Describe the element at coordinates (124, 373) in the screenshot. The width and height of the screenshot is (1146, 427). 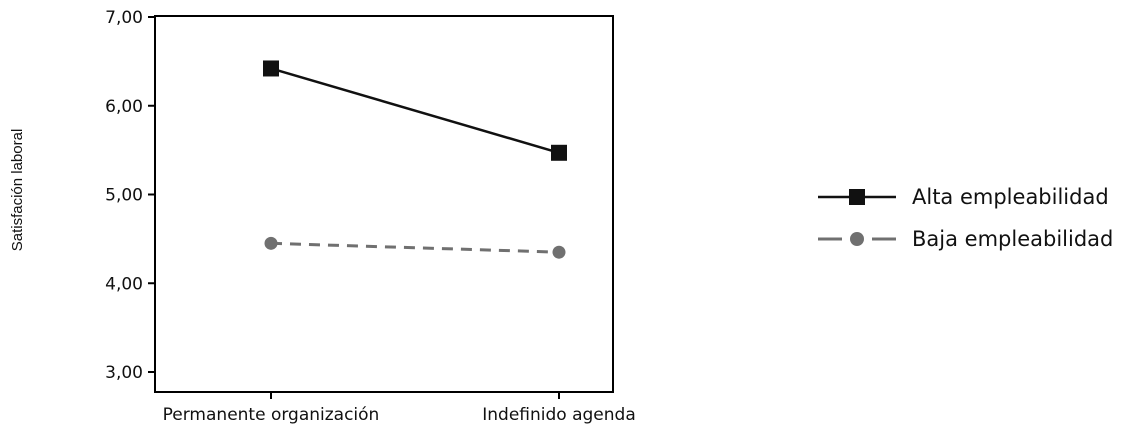
I see `y-tick-label: 3,00` at that location.